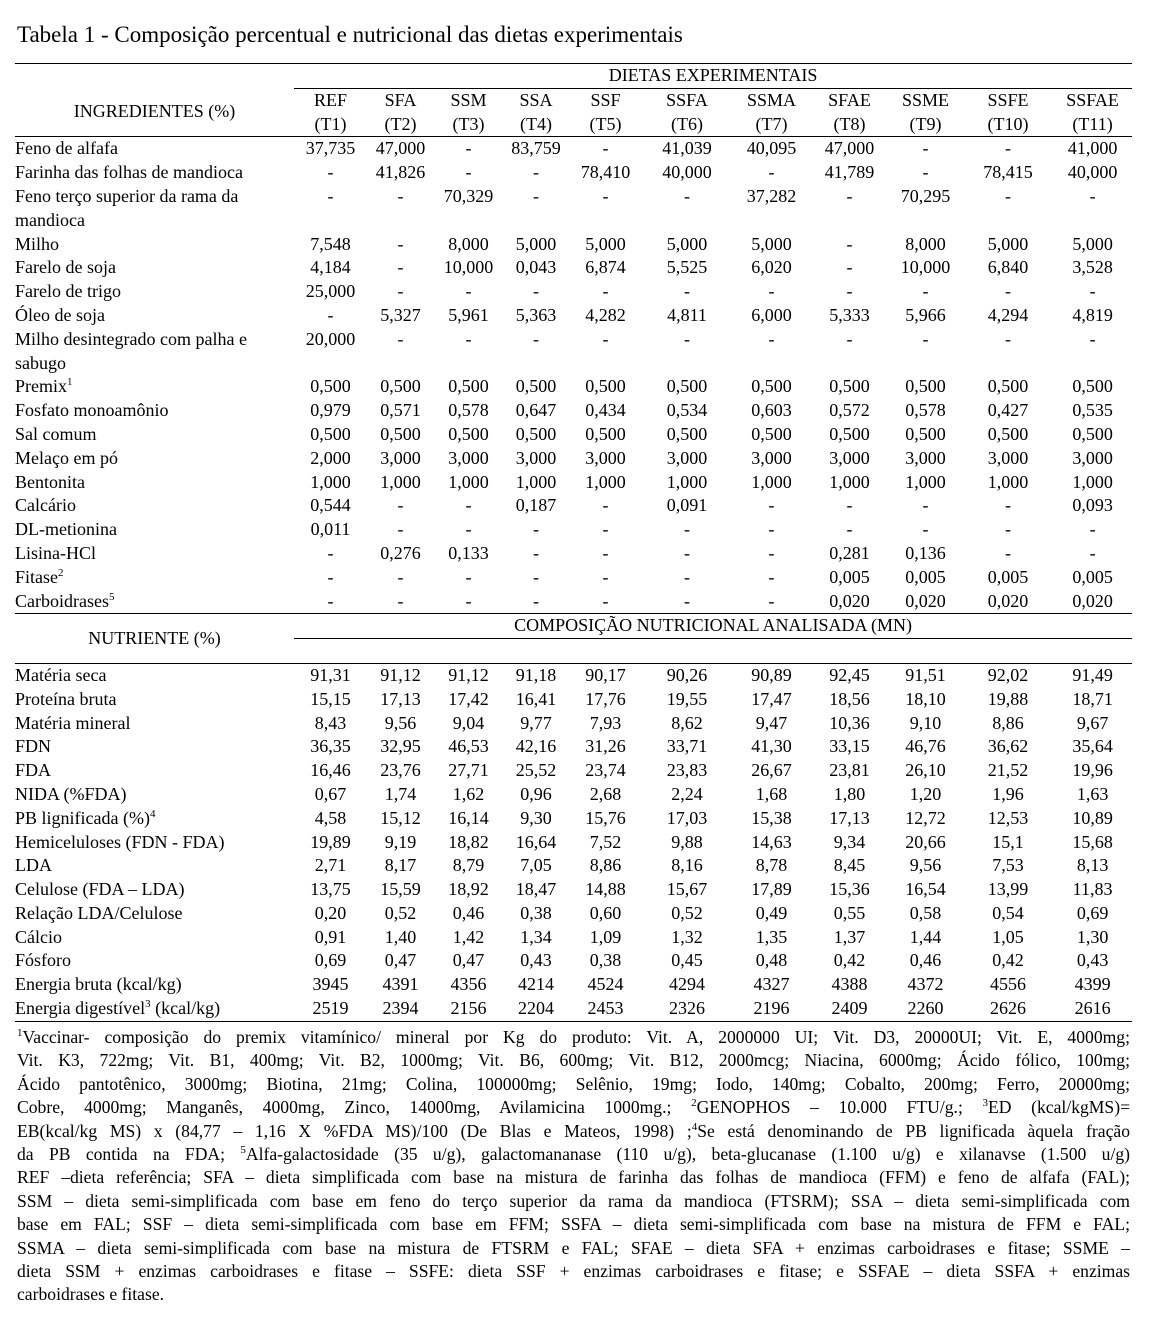  I want to click on nutrient-value: 15,59, so click(400, 889).